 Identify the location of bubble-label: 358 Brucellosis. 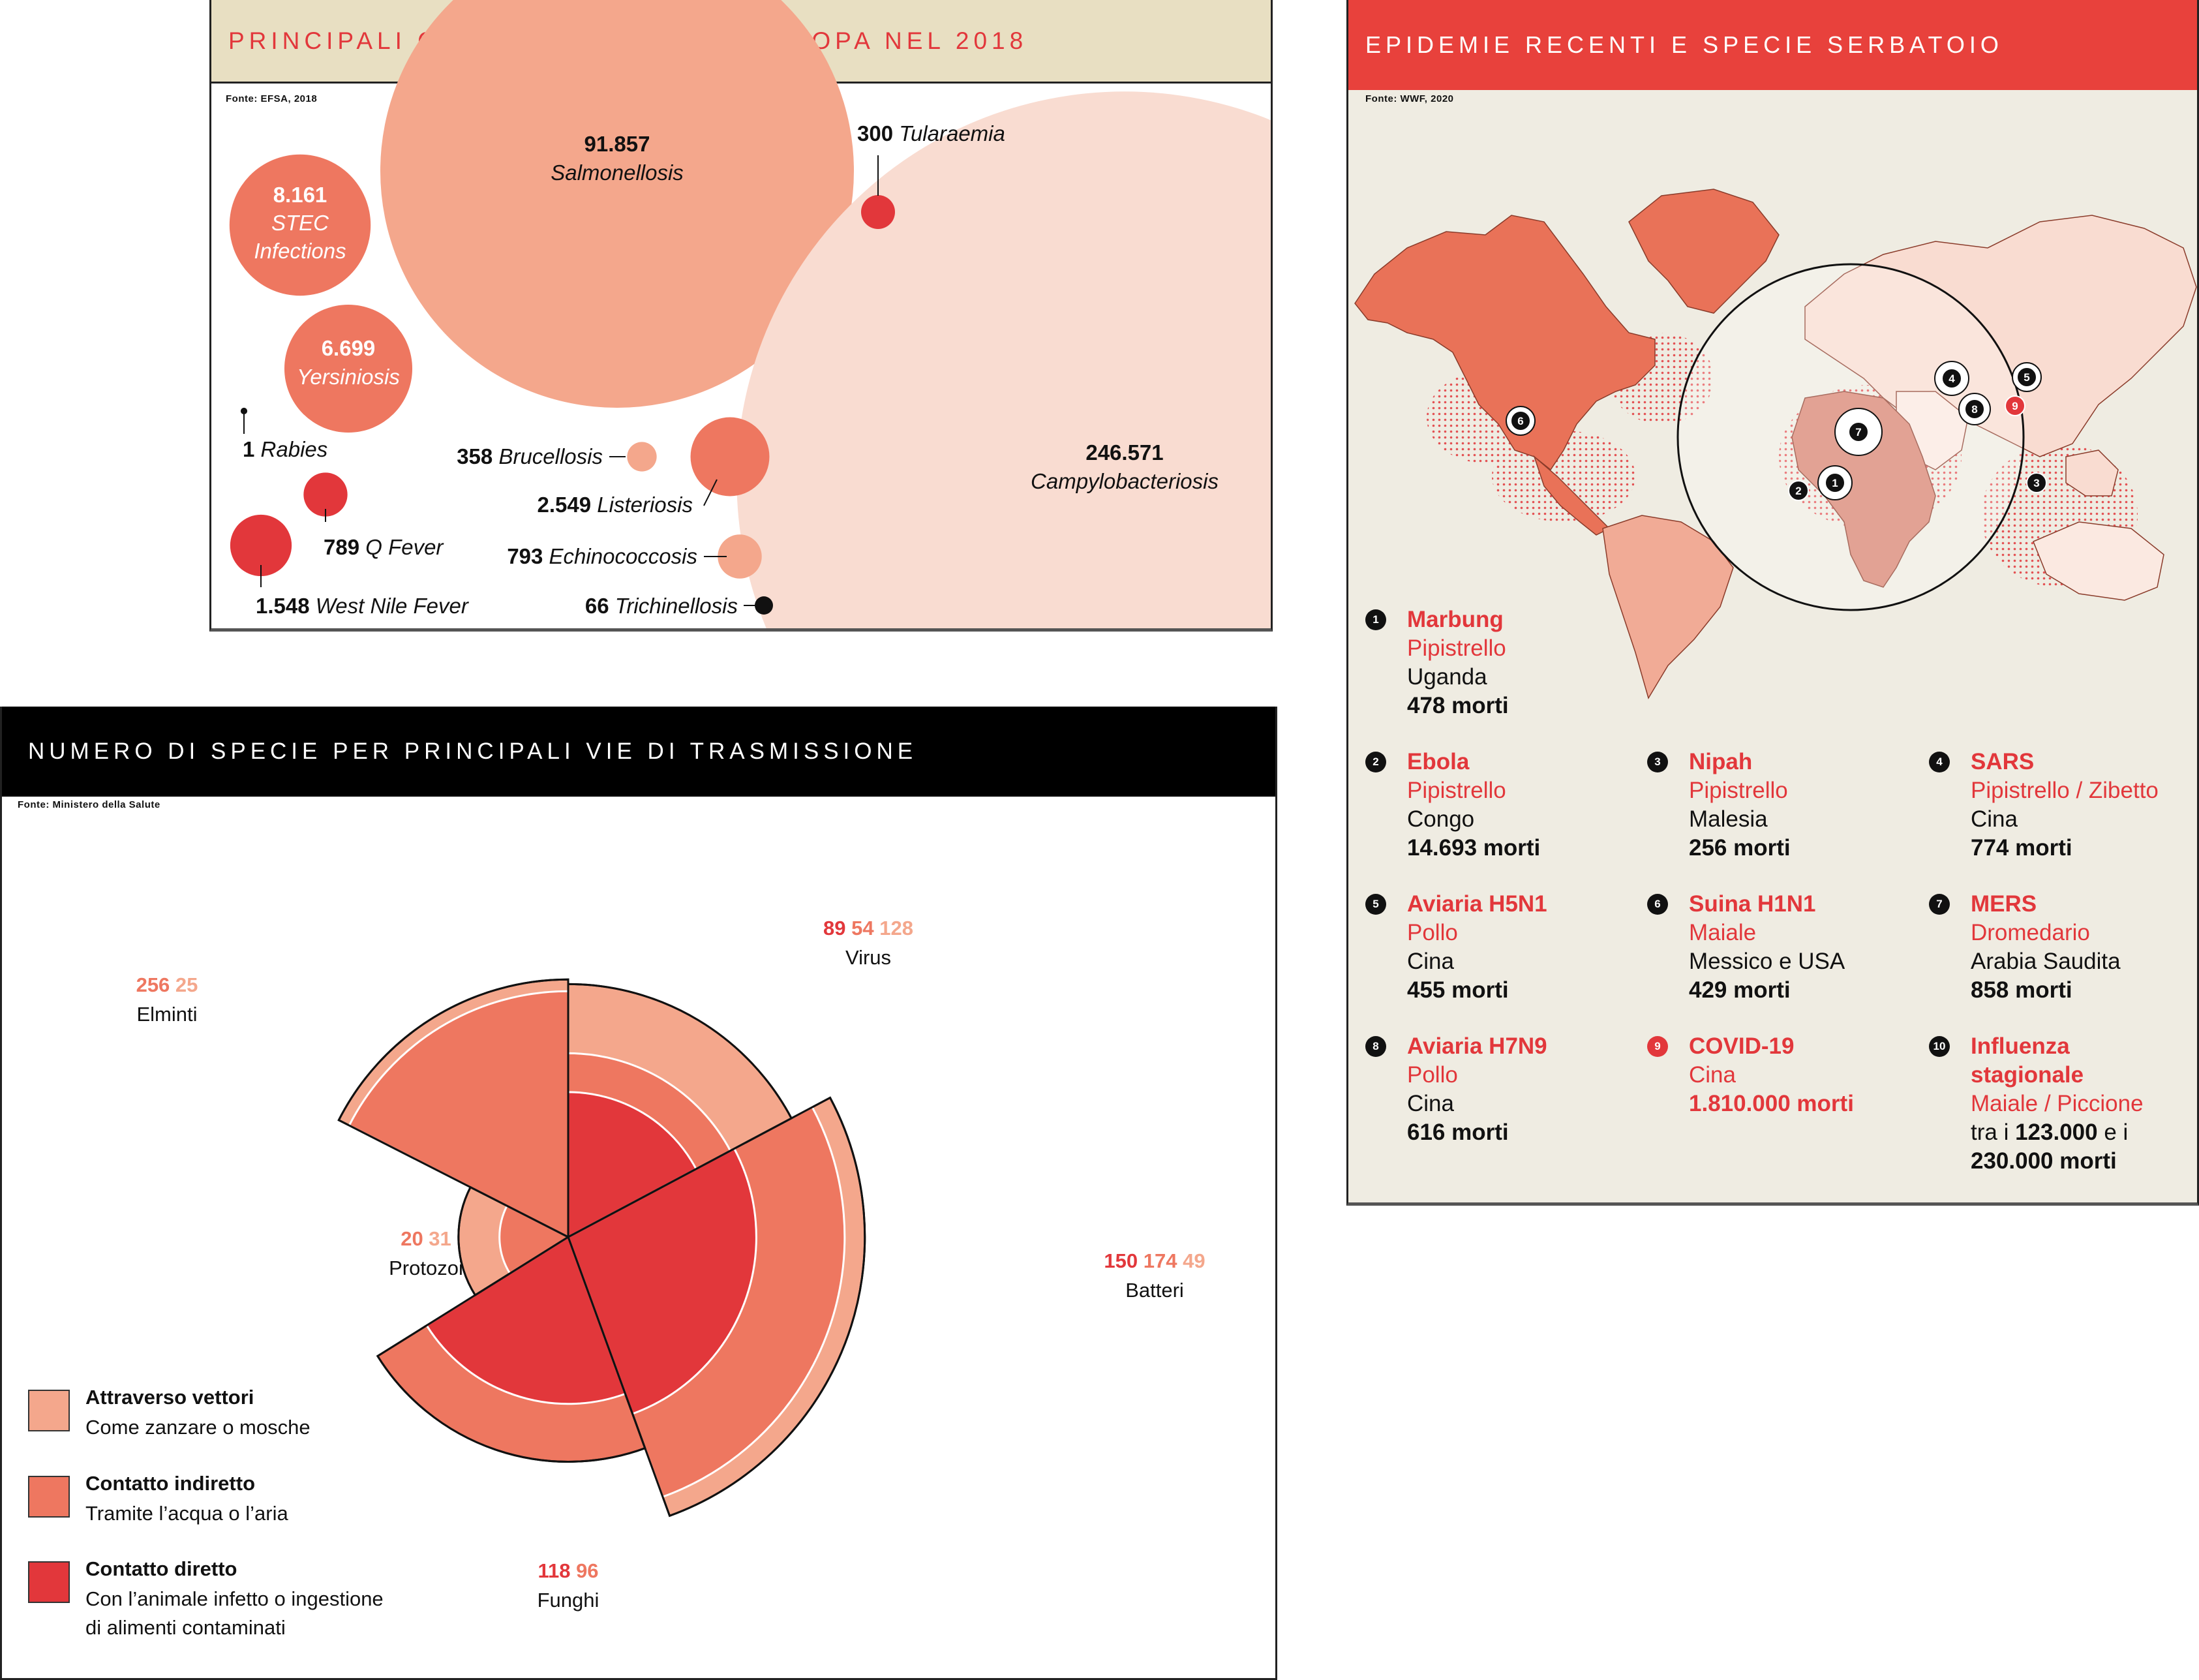
(530, 456).